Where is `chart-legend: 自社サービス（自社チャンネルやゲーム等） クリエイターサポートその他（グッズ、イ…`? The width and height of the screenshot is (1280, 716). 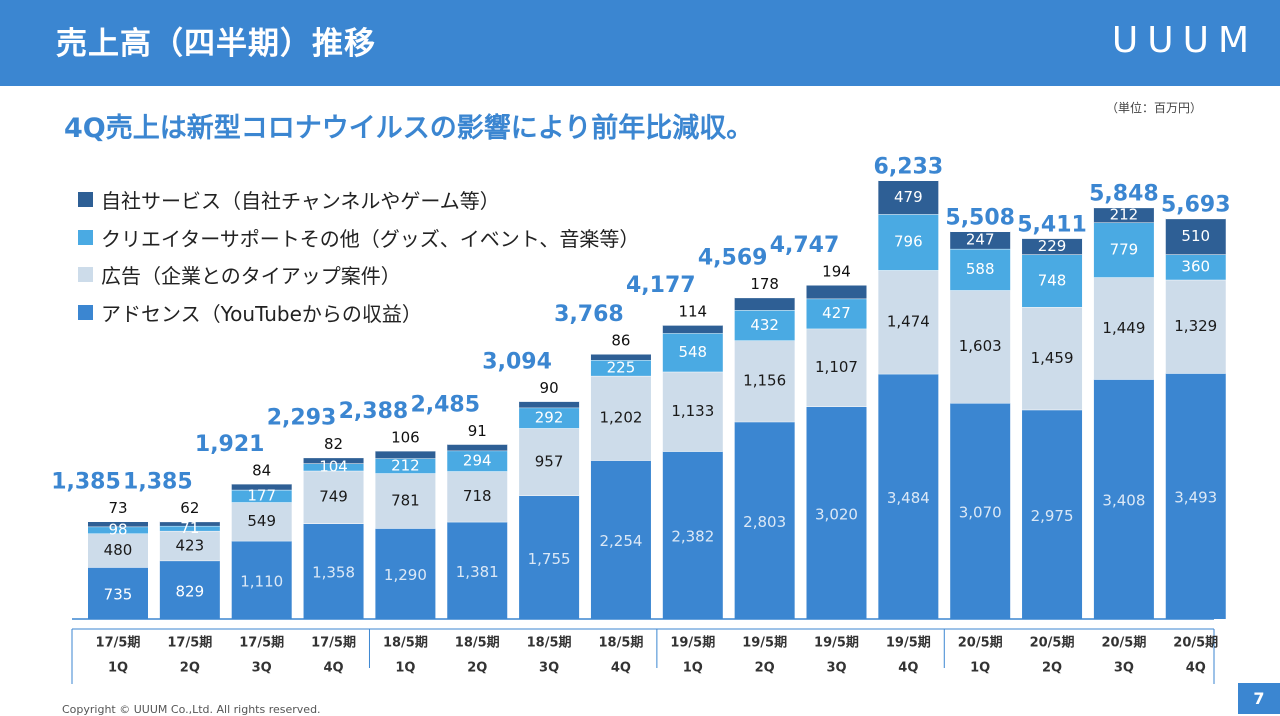
chart-legend: 自社サービス（自社チャンネルやゲーム等） クリエイターサポートその他（グッズ、イ… is located at coordinates (358, 256).